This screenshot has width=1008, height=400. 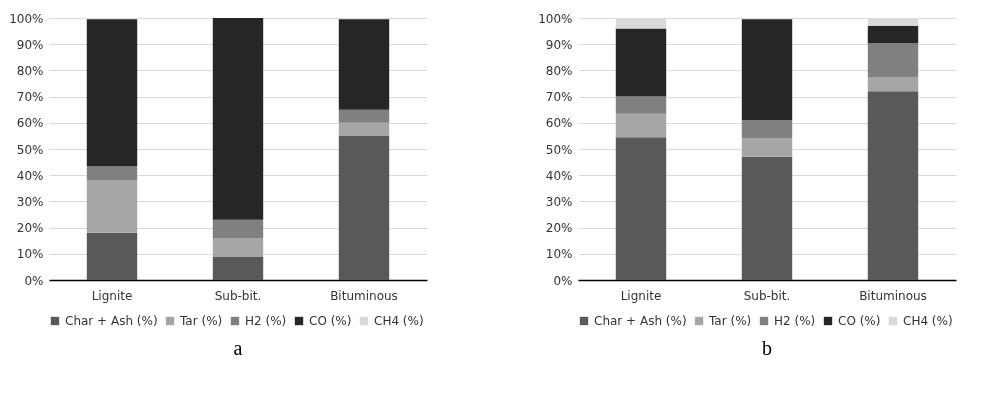 I want to click on text: b, so click(x=767, y=348).